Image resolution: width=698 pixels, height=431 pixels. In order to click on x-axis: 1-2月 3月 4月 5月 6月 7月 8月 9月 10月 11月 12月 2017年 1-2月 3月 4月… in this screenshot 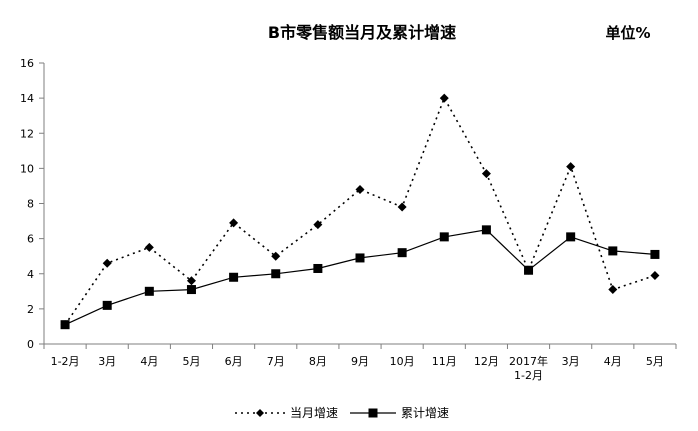, I will do `click(360, 362)`.